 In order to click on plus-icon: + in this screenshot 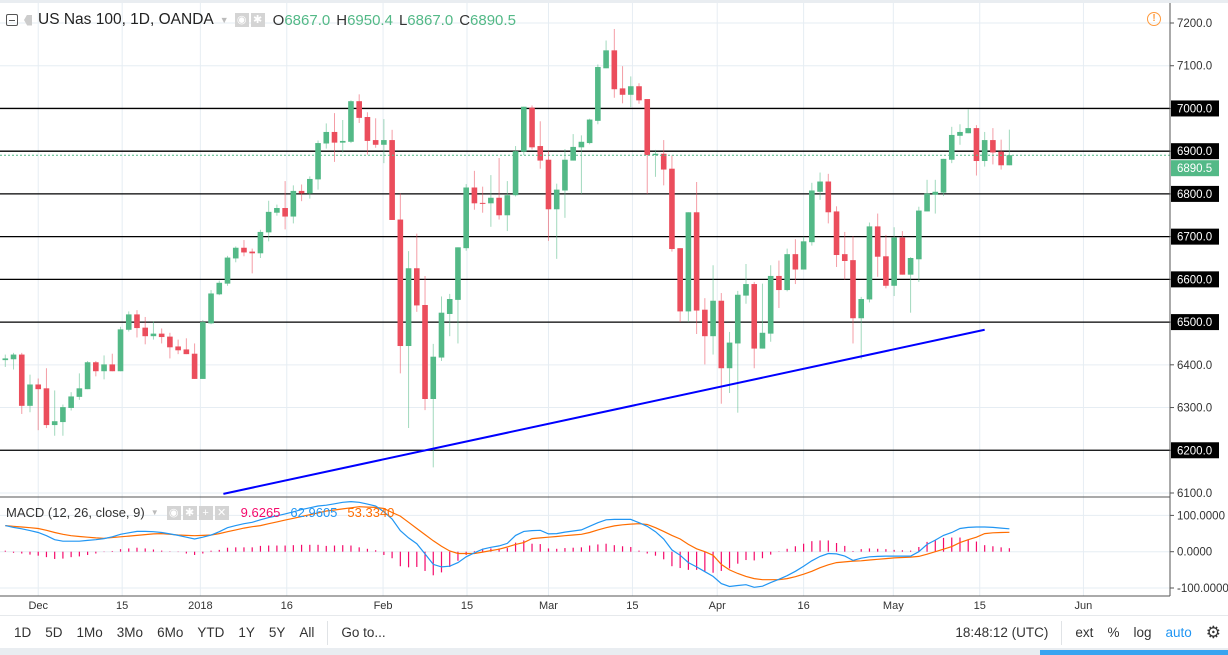, I will do `click(205, 512)`.